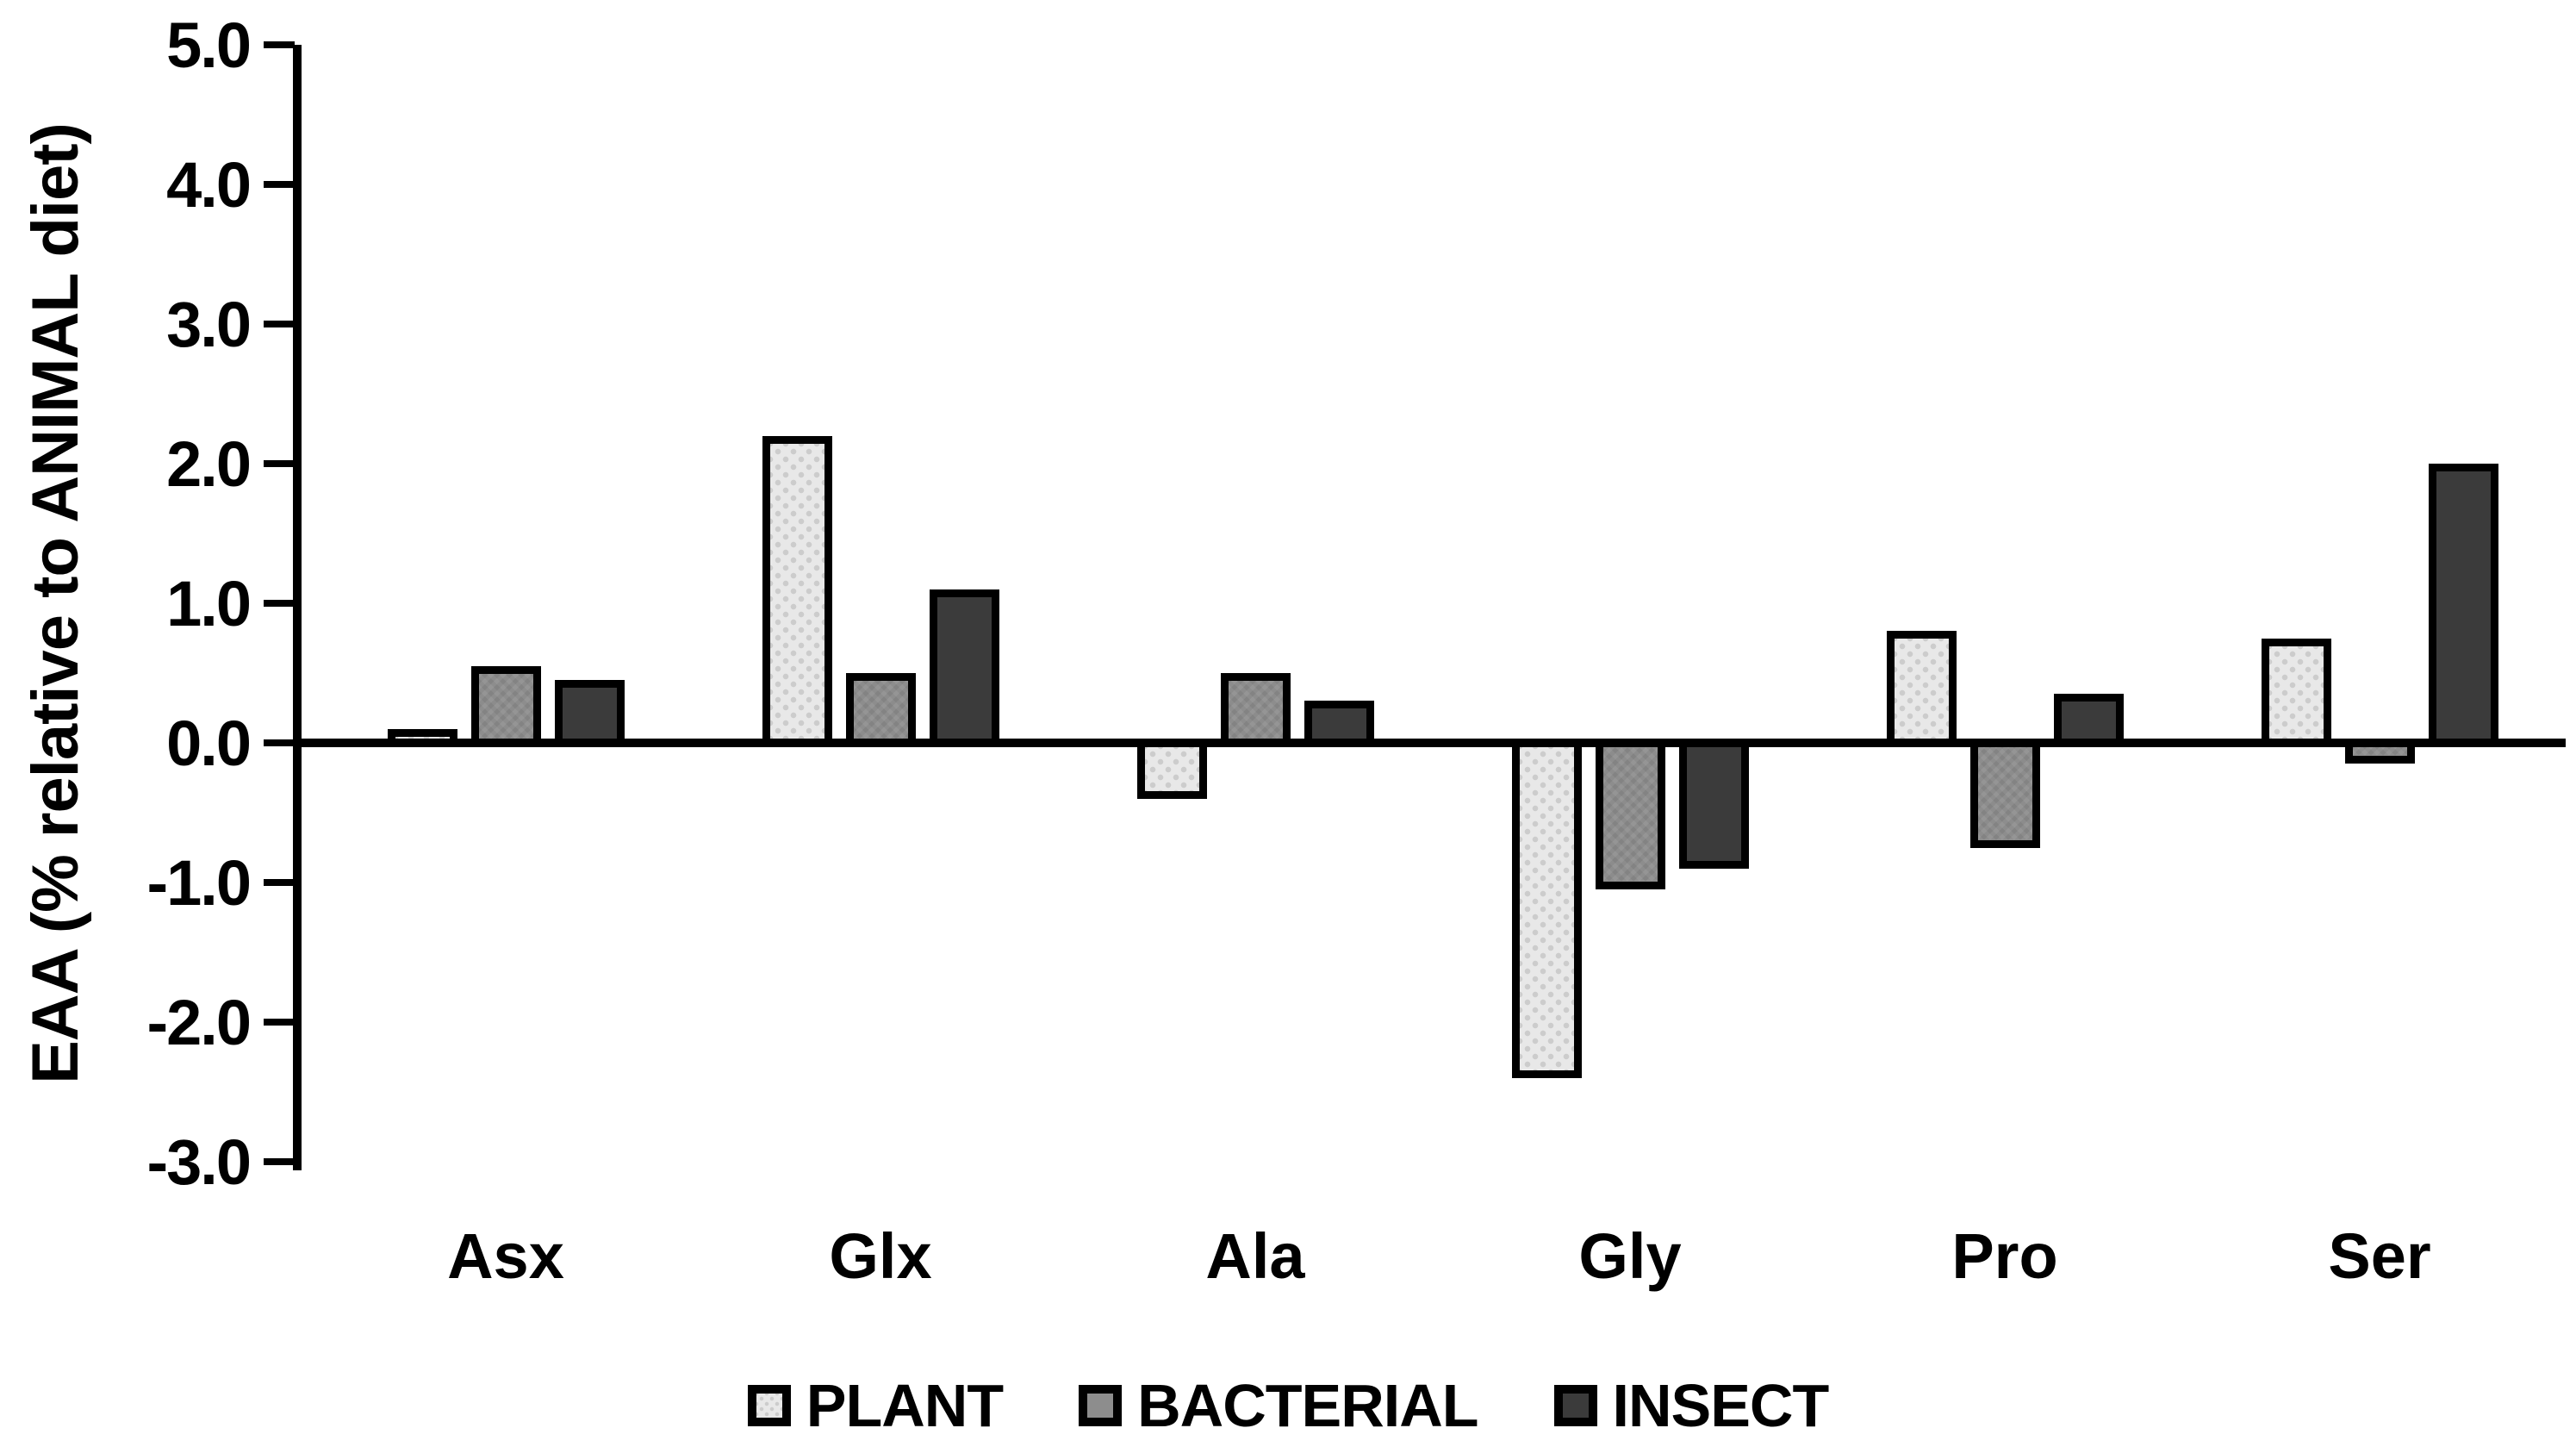 The height and width of the screenshot is (1453, 2576). Describe the element at coordinates (590, 713) in the screenshot. I see `bar-asx-insect` at that location.